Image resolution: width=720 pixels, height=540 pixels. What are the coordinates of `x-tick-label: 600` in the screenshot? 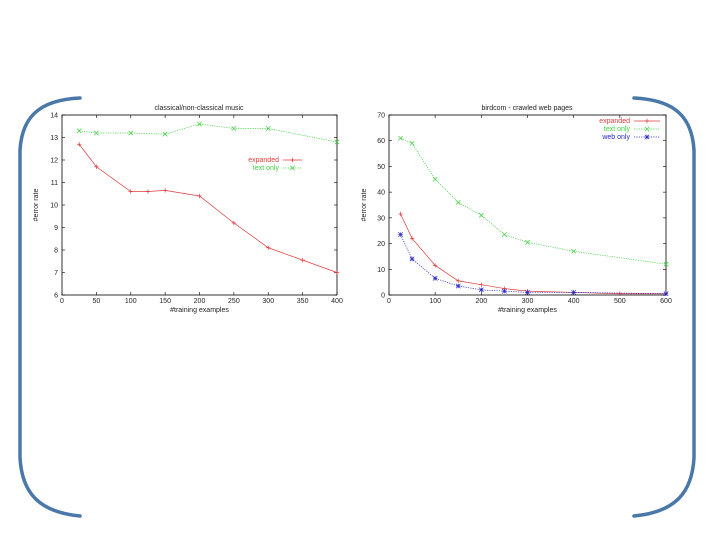 It's located at (666, 301).